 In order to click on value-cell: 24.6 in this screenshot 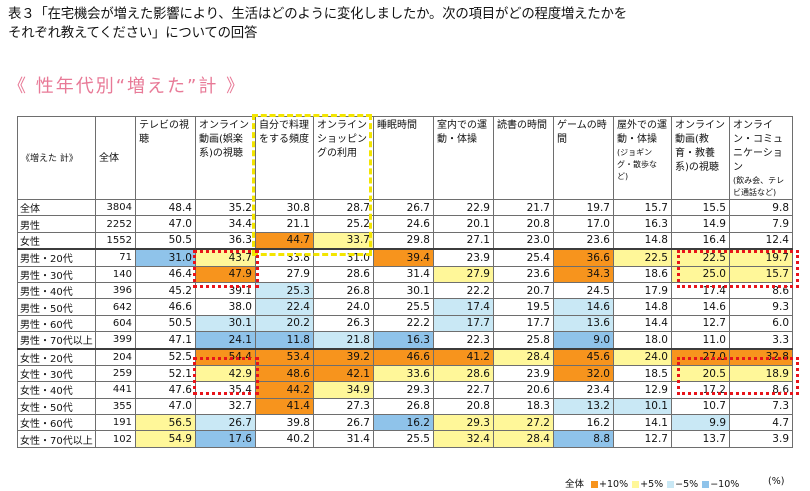, I will do `click(403, 224)`.